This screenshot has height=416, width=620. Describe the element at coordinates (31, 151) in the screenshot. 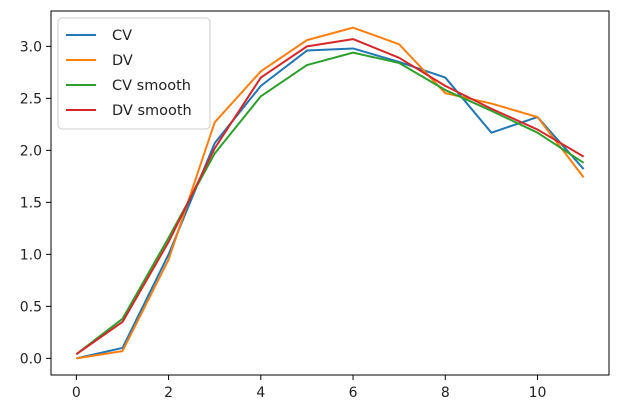

I see `y-tick-label: 2.0` at that location.